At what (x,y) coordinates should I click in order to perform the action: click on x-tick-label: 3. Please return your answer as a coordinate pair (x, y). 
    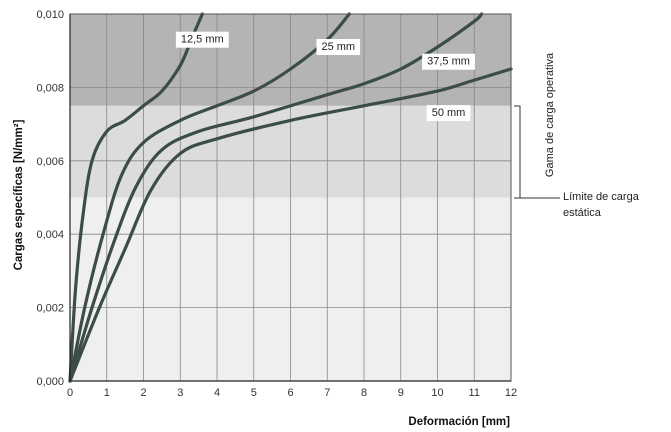
    Looking at the image, I should click on (180, 393).